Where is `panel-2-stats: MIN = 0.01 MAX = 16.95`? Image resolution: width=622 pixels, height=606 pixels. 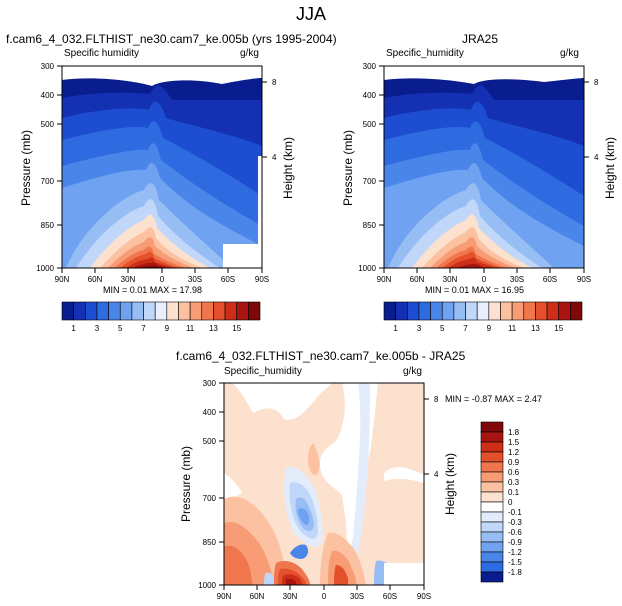
panel-2-stats: MIN = 0.01 MAX = 16.95 is located at coordinates (475, 290).